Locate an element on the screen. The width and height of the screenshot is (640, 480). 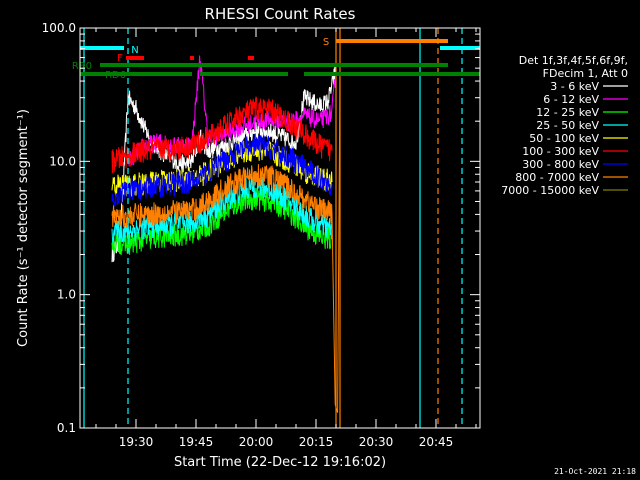
x-tick-label: 19:45 is located at coordinates (196, 442).